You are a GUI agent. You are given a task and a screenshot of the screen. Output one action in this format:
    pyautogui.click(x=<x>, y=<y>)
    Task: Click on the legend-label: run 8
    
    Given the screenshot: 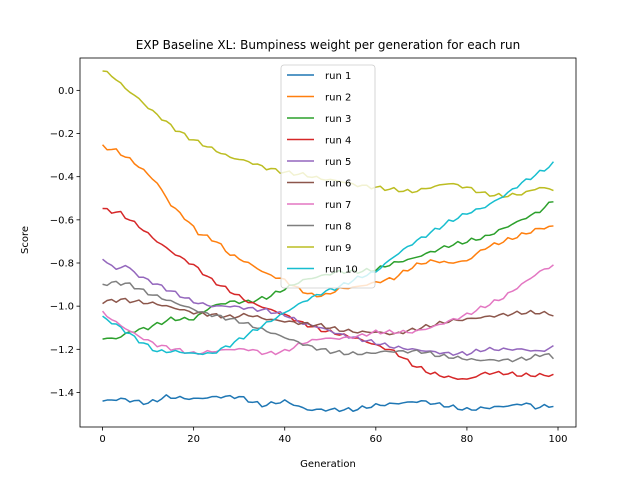 What is the action you would take?
    pyautogui.click(x=338, y=227)
    